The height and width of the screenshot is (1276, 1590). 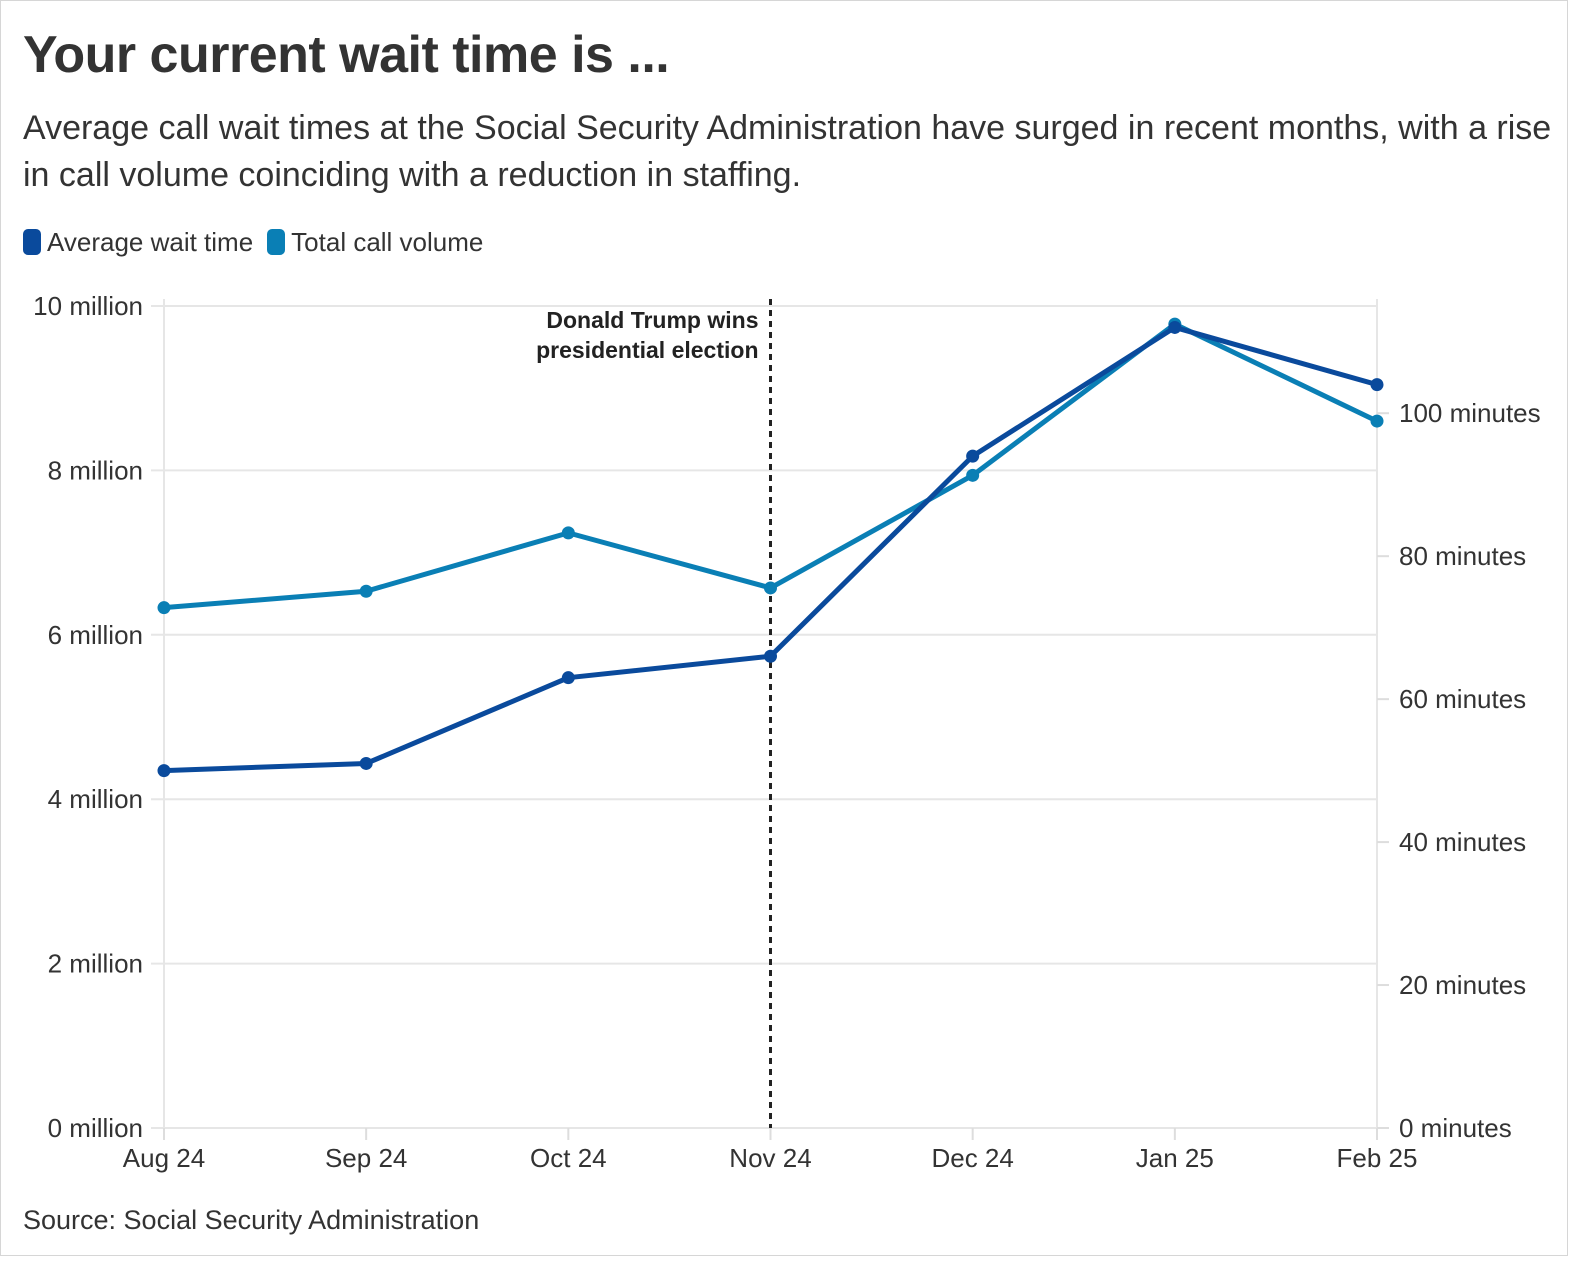 I want to click on y-right-tick-label: 60 minutes, so click(x=1462, y=699).